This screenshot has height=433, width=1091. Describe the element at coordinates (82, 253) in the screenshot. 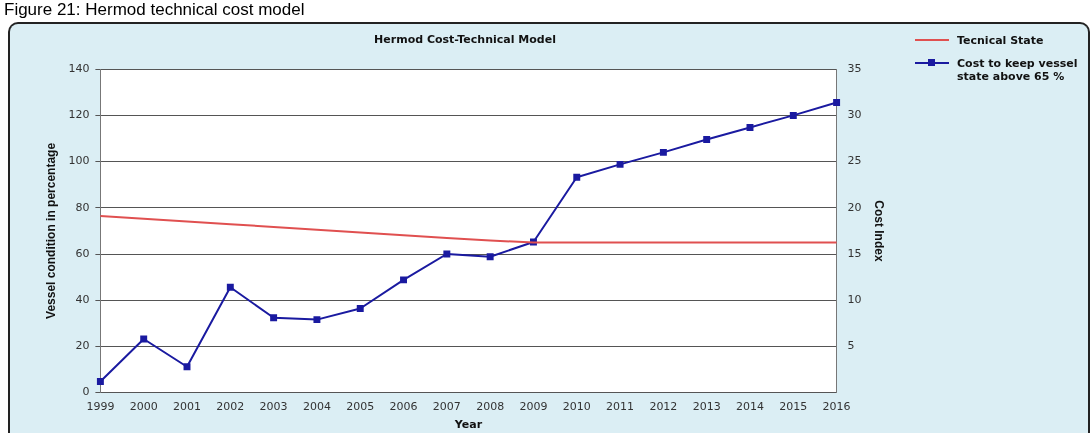

I see `y-tick-label: 60` at that location.